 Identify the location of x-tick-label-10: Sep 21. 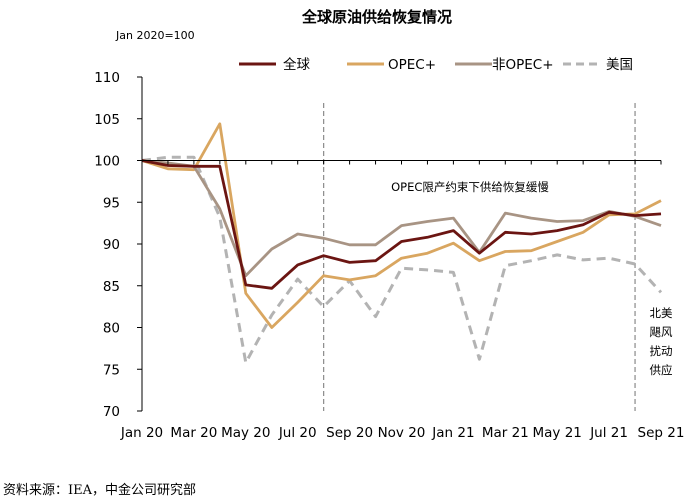
(661, 433).